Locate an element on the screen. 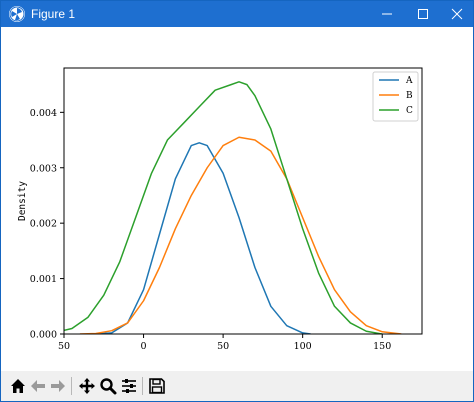  y-tick-label: 0.002 is located at coordinates (43, 224).